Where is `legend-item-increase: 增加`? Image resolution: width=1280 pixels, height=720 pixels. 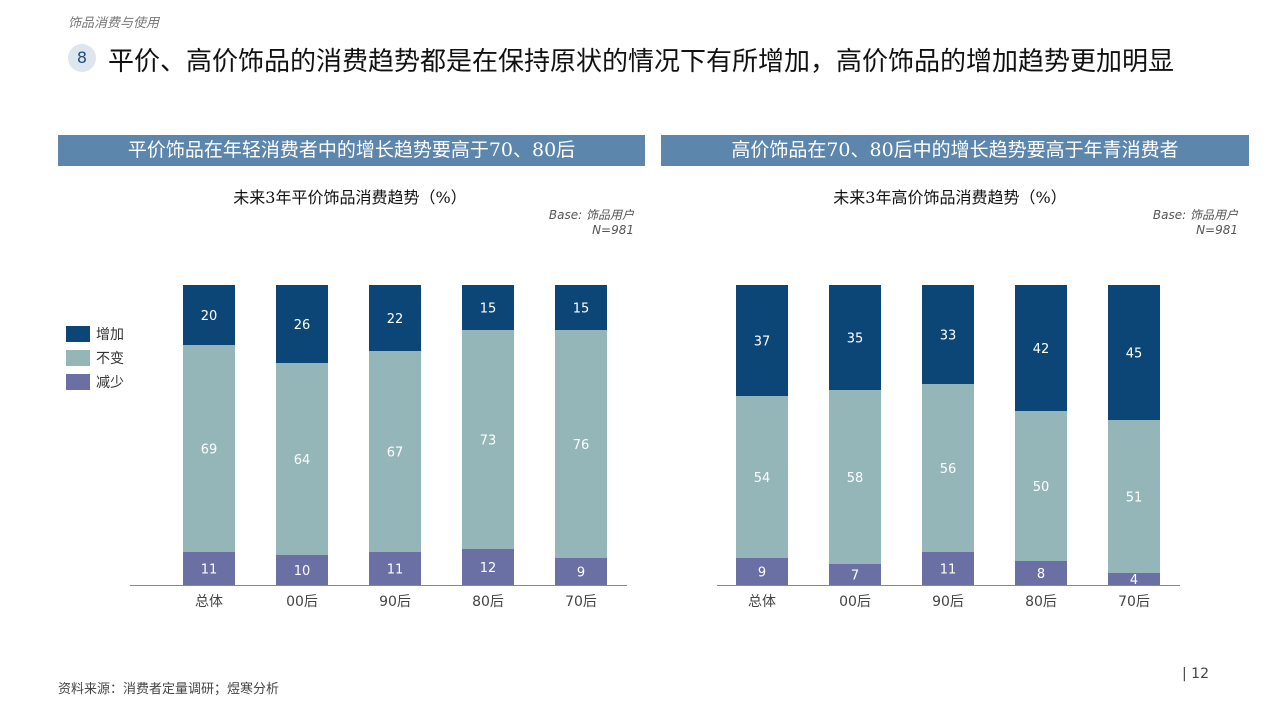 legend-item-increase: 增加 is located at coordinates (95, 334).